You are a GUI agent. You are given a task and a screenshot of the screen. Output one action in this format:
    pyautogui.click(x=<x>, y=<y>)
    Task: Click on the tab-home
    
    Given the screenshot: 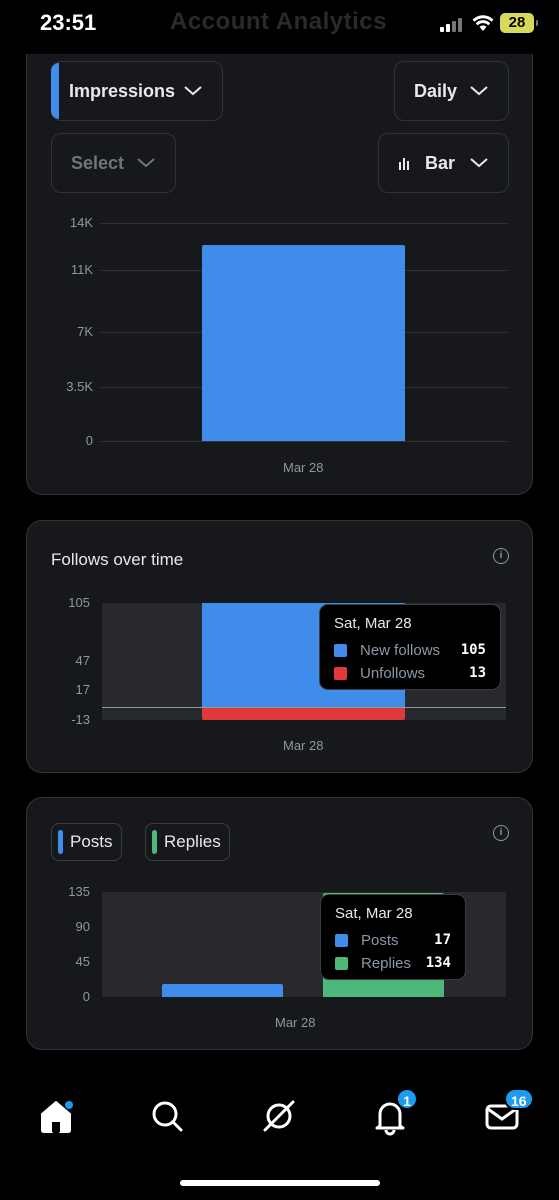 What is the action you would take?
    pyautogui.click(x=56, y=1116)
    